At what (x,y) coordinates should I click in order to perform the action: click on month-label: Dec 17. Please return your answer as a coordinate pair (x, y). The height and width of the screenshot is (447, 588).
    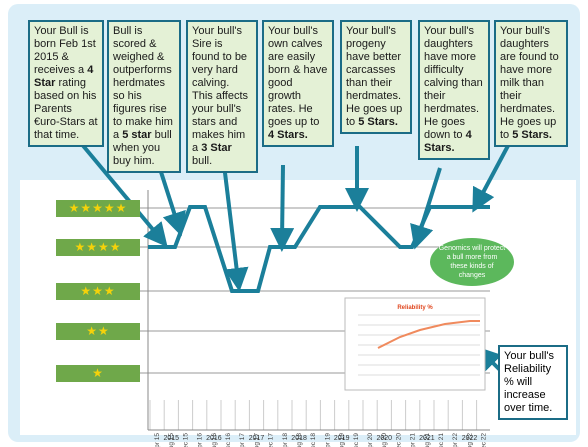
    Looking at the image, I should click on (271, 440).